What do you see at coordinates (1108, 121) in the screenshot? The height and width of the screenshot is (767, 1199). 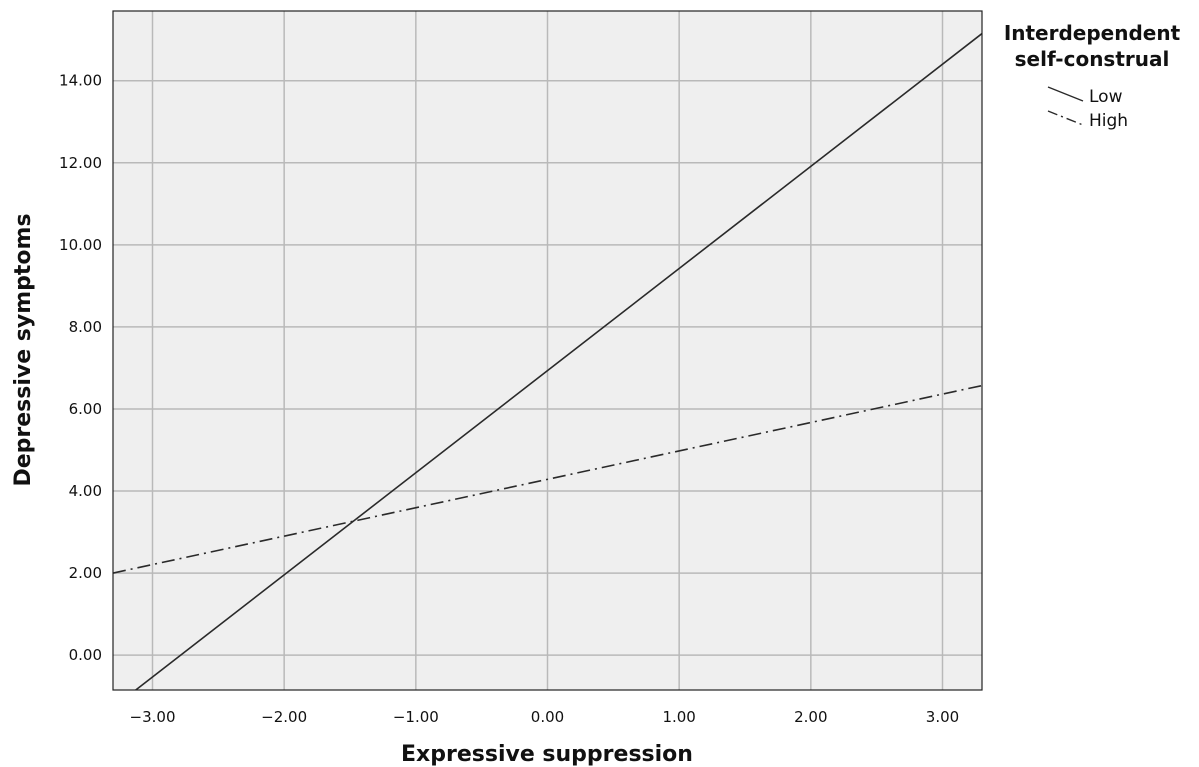 I see `legend-label-high: High` at bounding box center [1108, 121].